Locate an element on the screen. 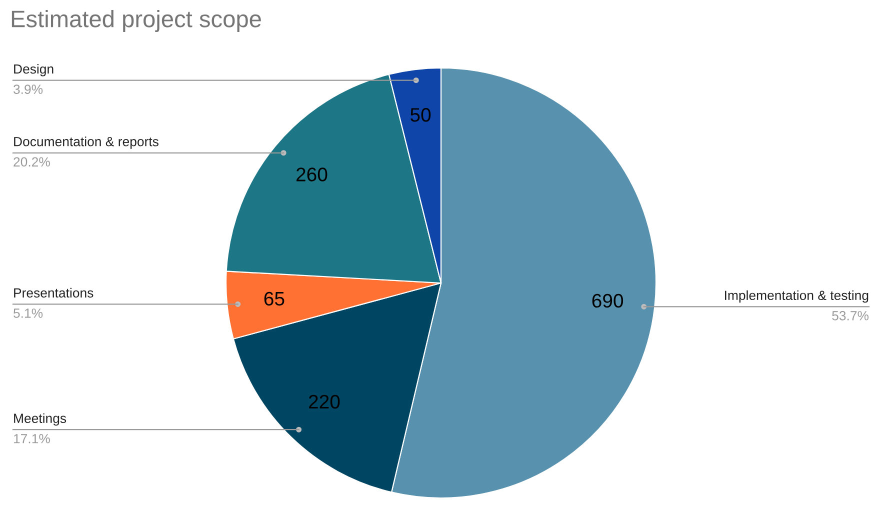 Image resolution: width=871 pixels, height=511 pixels. chart-title: Estimated project scope is located at coordinates (136, 21).